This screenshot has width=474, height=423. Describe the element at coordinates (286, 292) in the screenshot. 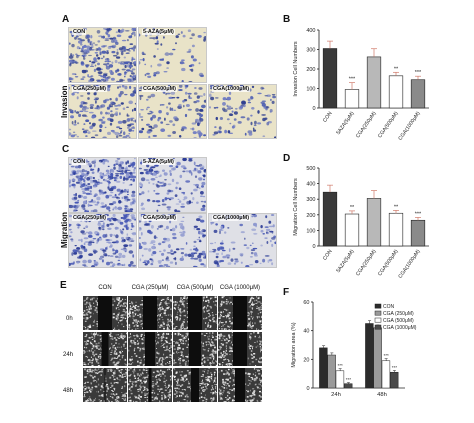

I see `panel-letter-f: F` at that location.